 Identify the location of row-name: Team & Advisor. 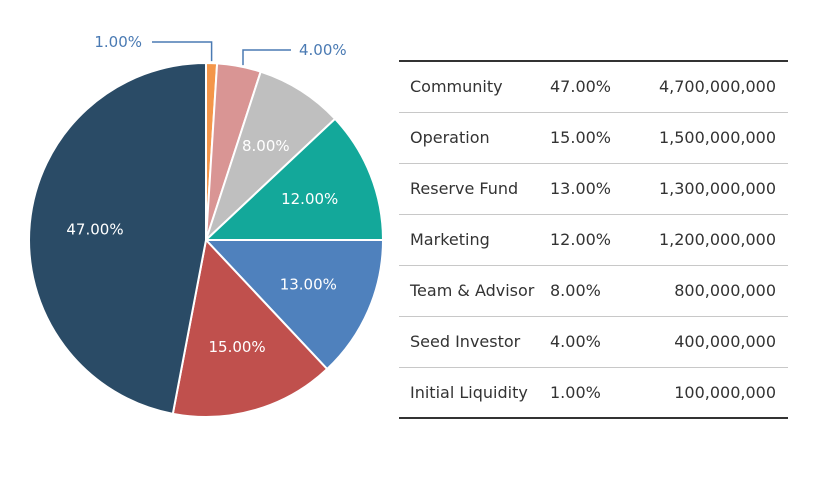
(474, 290).